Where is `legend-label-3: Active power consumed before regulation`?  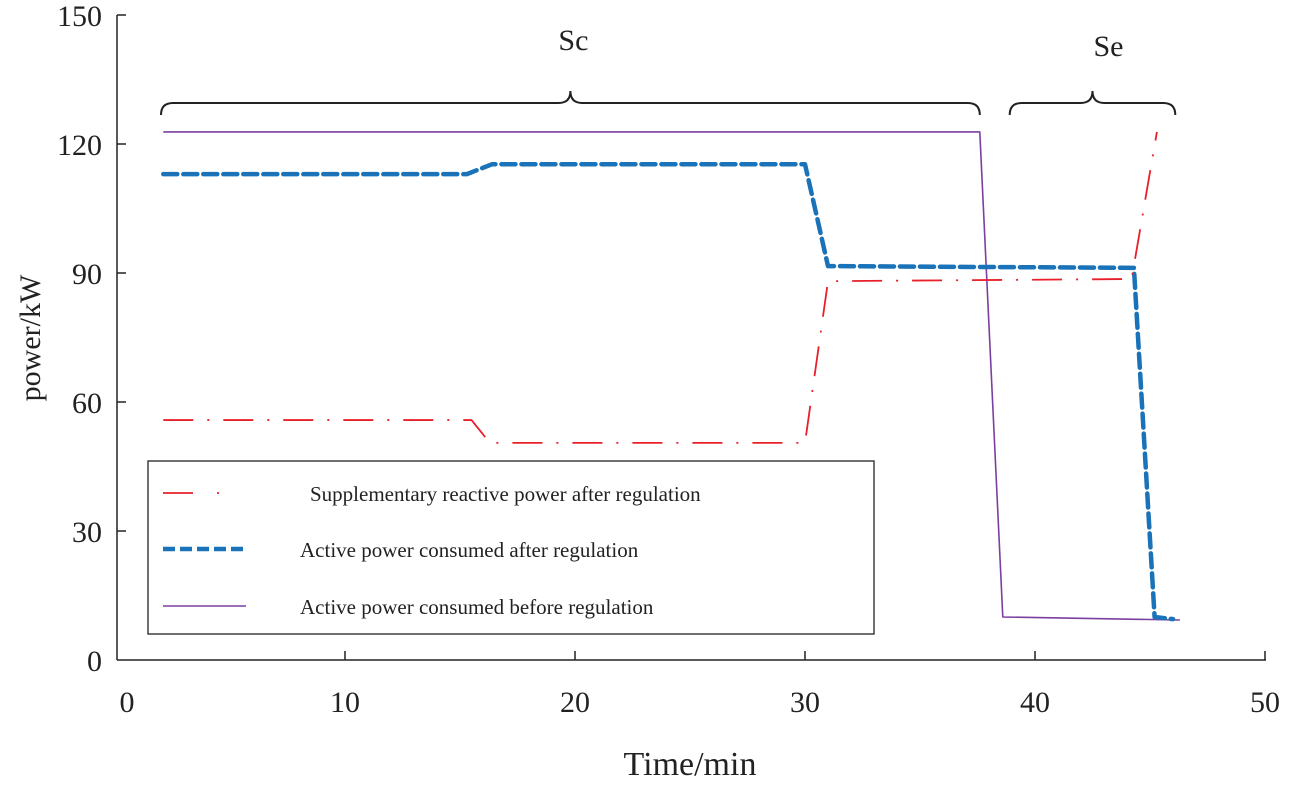
legend-label-3: Active power consumed before regulation is located at coordinates (477, 607).